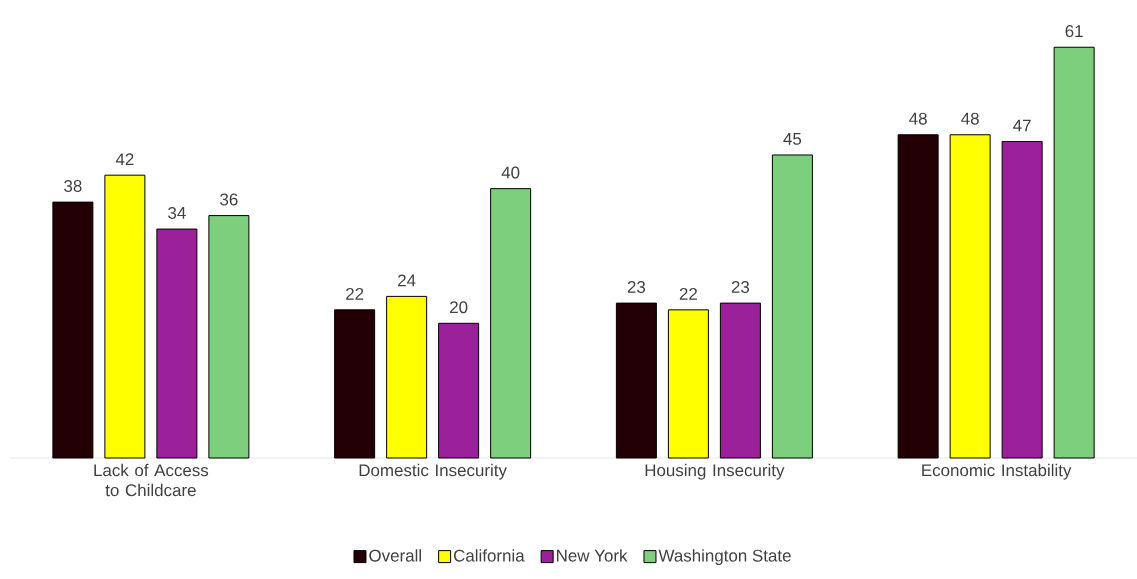 The width and height of the screenshot is (1137, 579). I want to click on legend-label: Overall, so click(395, 555).